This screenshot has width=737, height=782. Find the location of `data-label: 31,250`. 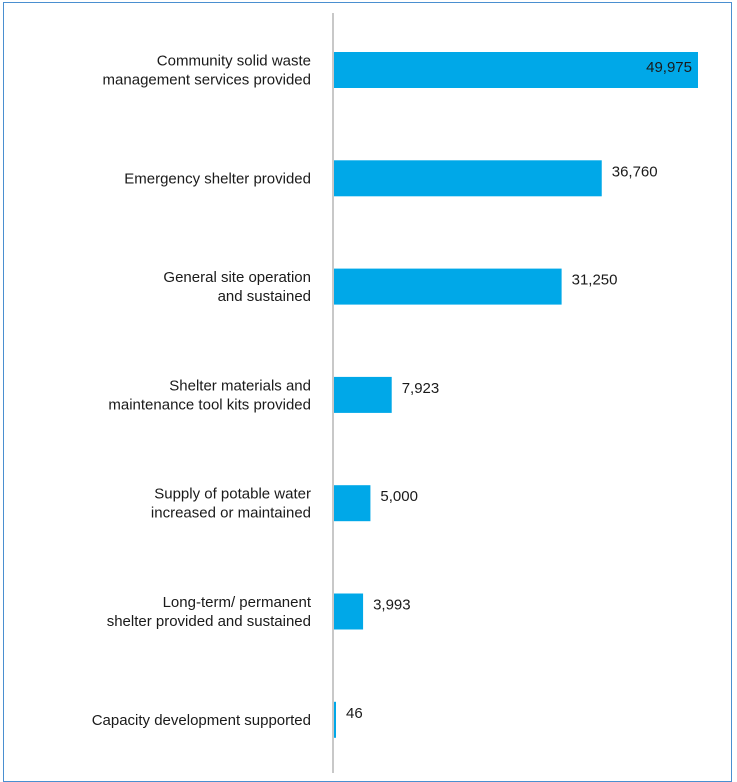

data-label: 31,250 is located at coordinates (595, 280).